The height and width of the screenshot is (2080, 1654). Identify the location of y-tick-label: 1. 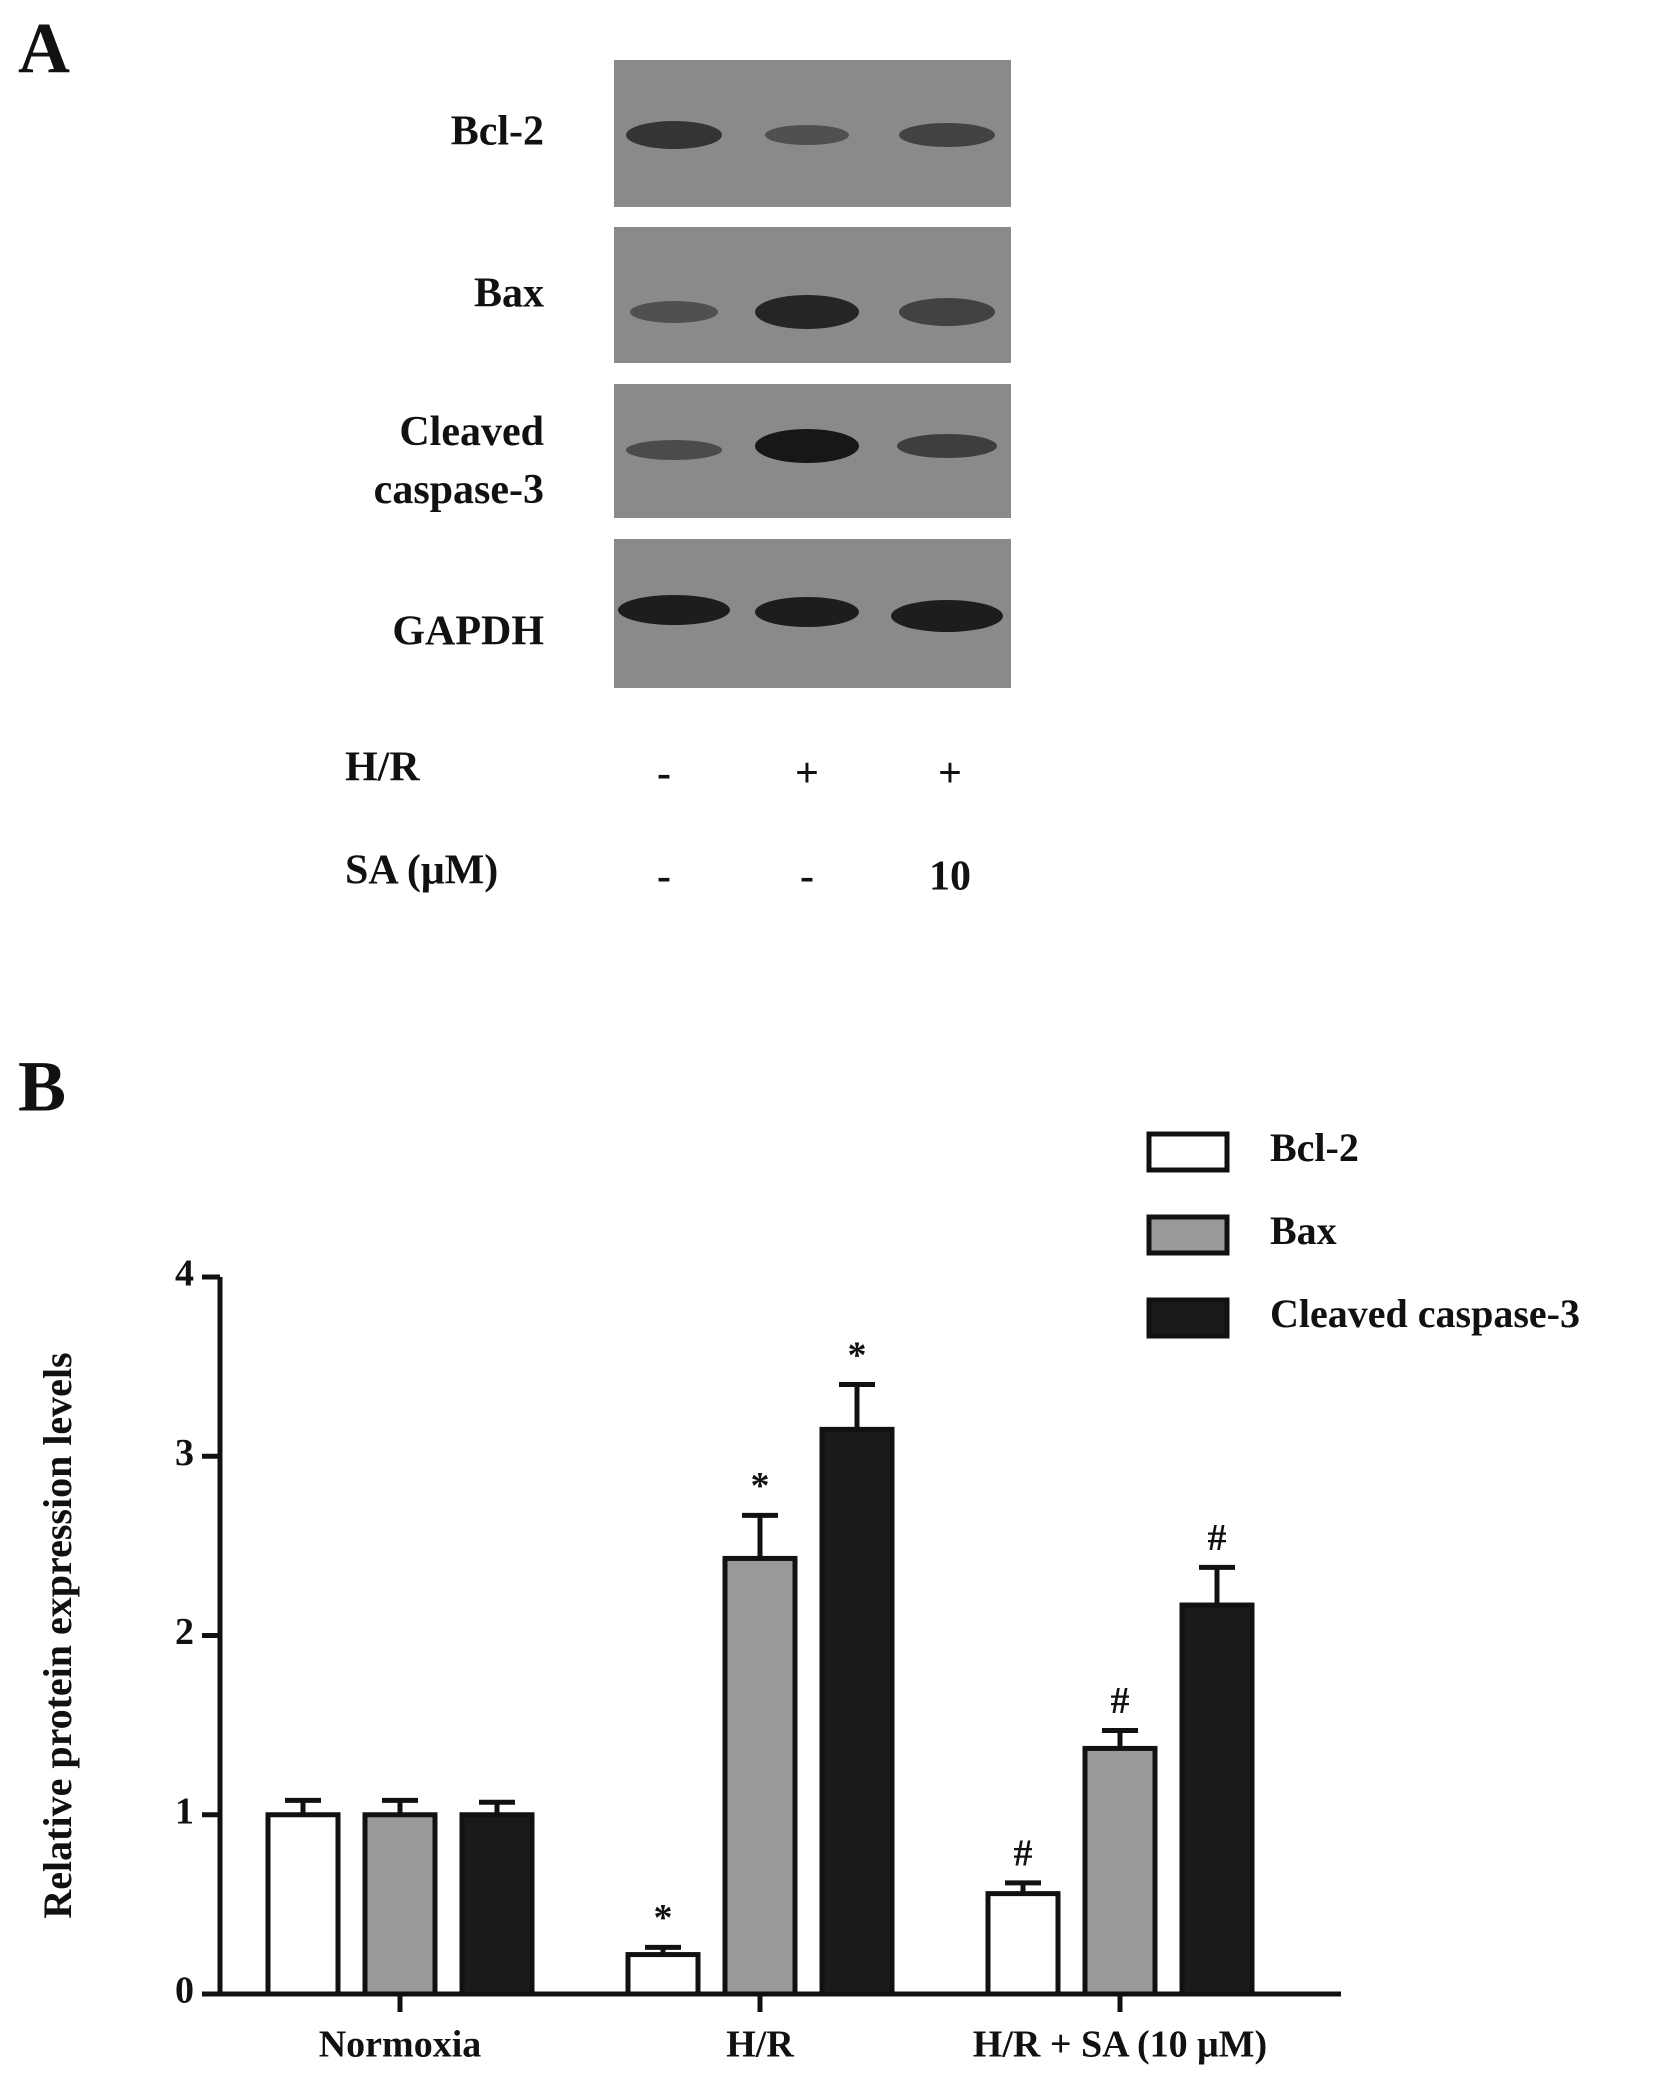
(184, 1811).